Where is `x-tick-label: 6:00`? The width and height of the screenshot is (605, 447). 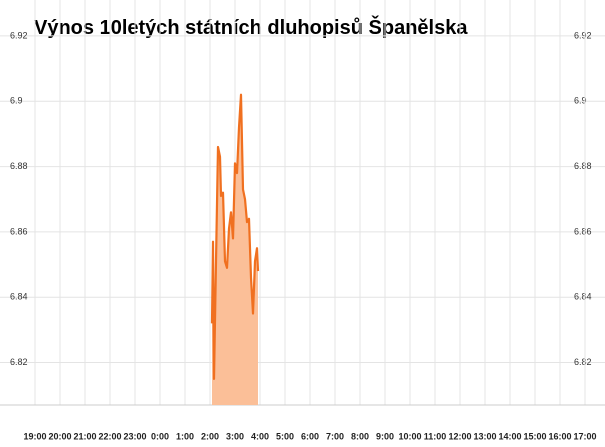
x-tick-label: 6:00 is located at coordinates (310, 436).